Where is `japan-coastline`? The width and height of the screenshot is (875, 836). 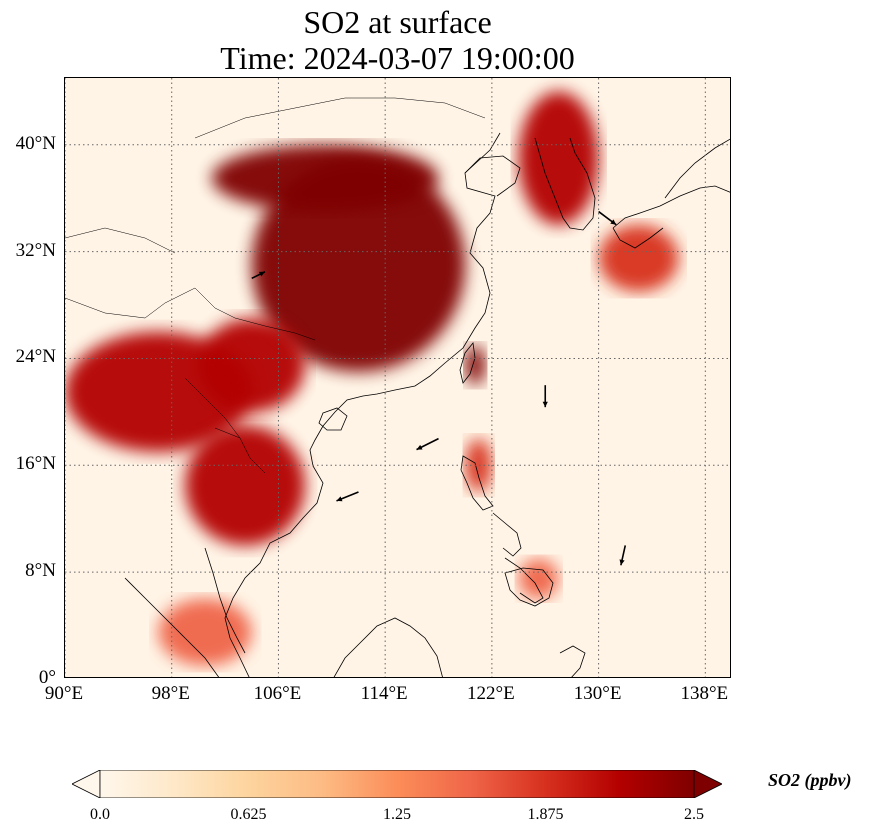 japan-coastline is located at coordinates (671, 217).